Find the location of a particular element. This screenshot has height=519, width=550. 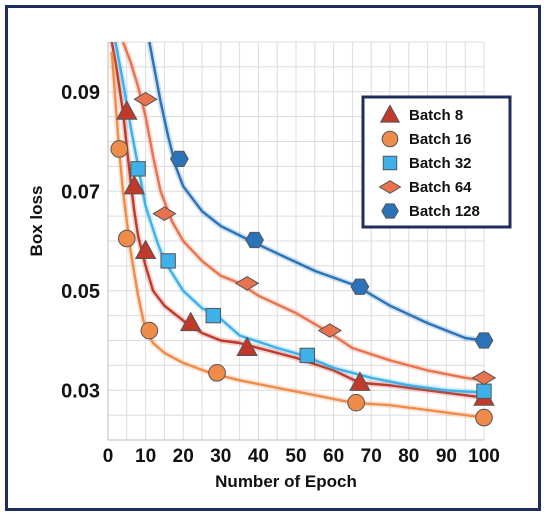

x-tick-label: 60 is located at coordinates (333, 456).